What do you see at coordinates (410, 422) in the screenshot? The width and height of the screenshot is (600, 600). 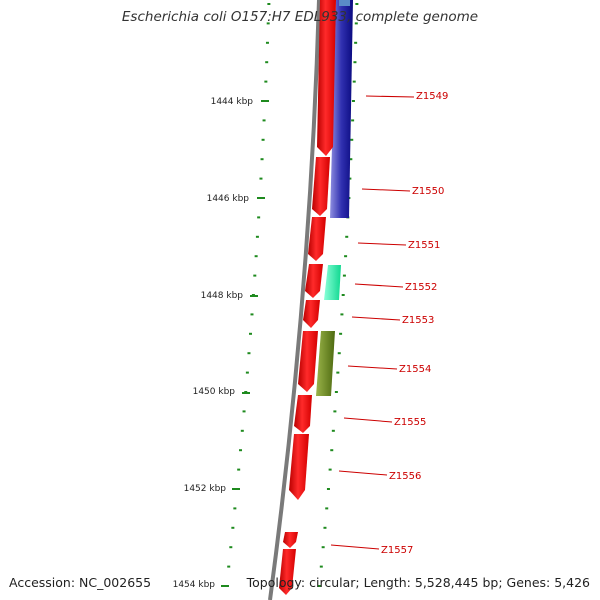 I see `gene-label: Z1555` at bounding box center [410, 422].